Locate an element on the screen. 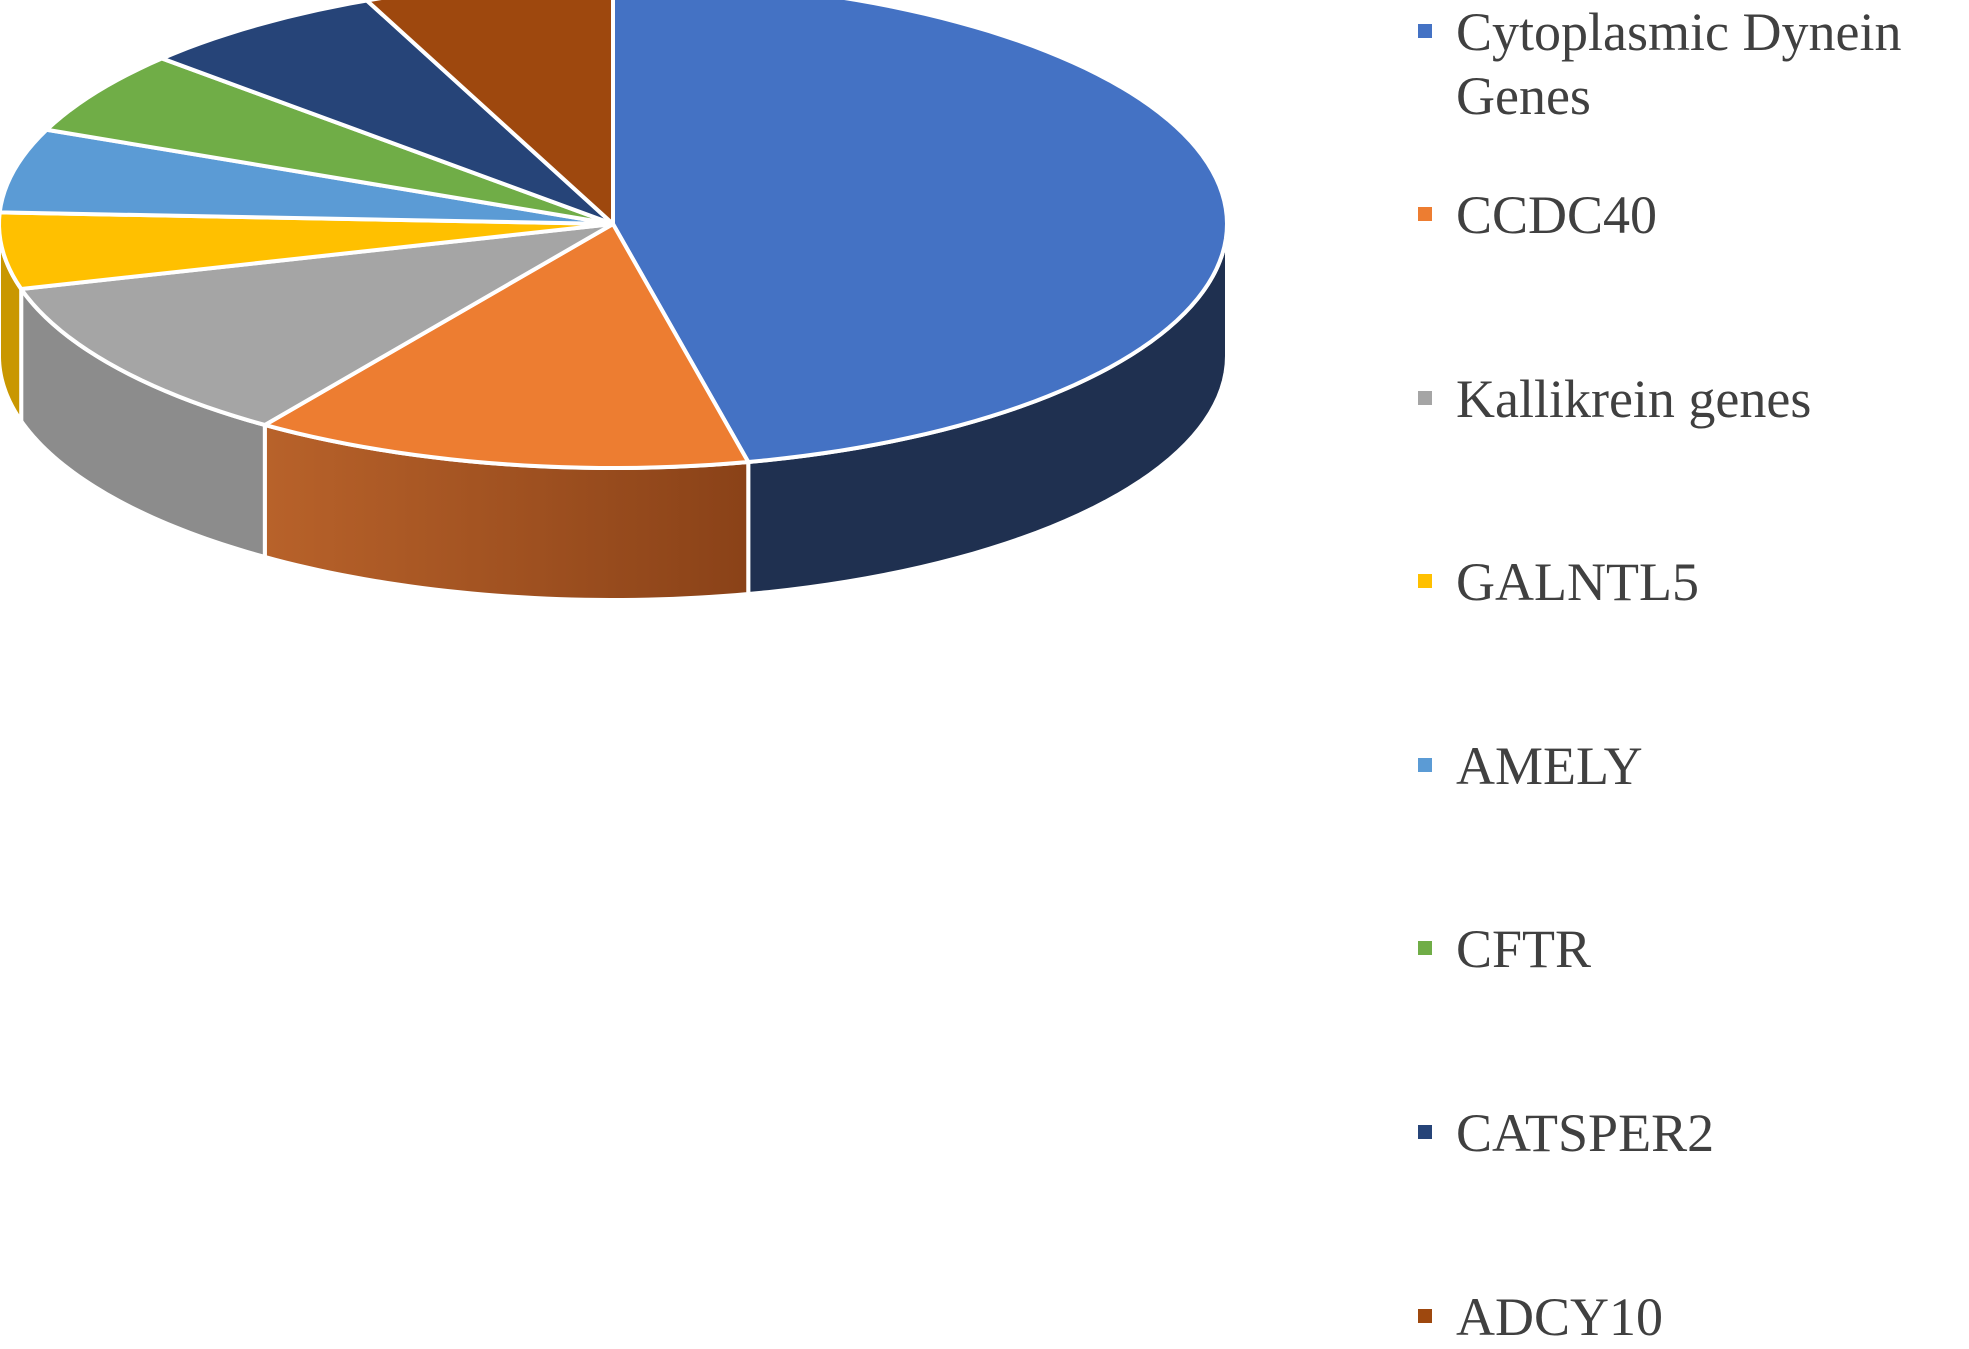 This screenshot has height=1349, width=1969. pie-slice-ccdc40 is located at coordinates (506, 346).